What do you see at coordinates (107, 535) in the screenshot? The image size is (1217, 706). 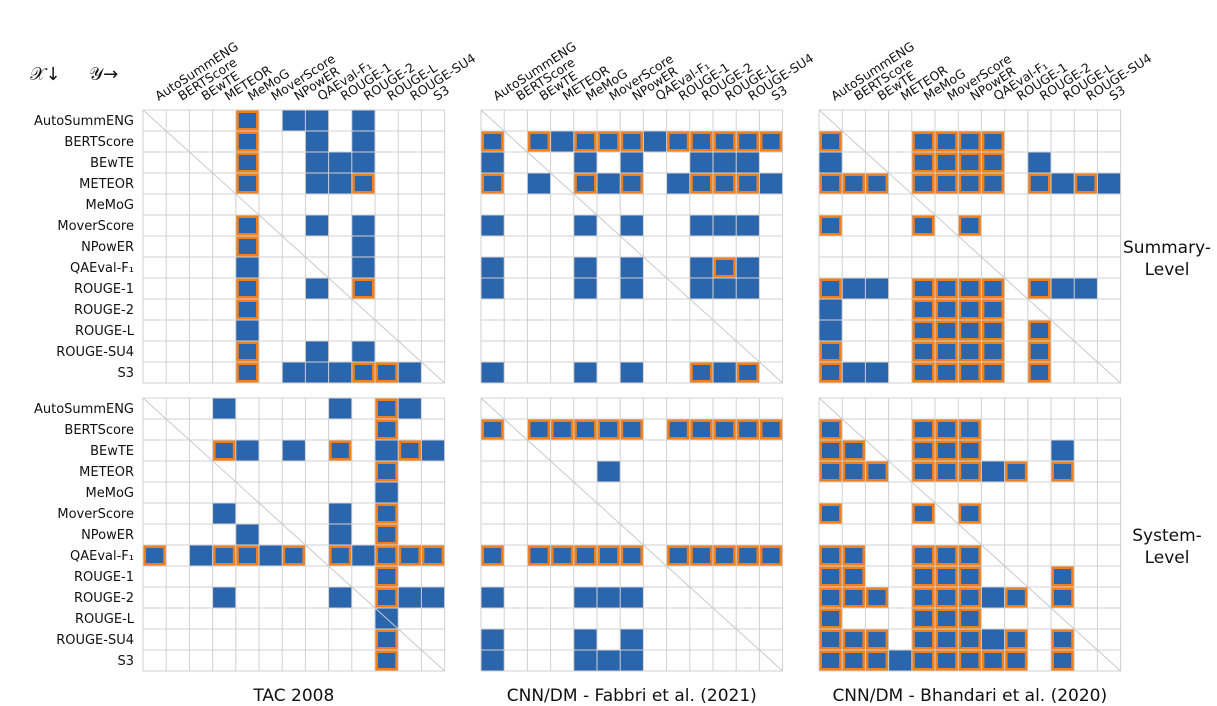 I see `row-label-npower: NPowER` at bounding box center [107, 535].